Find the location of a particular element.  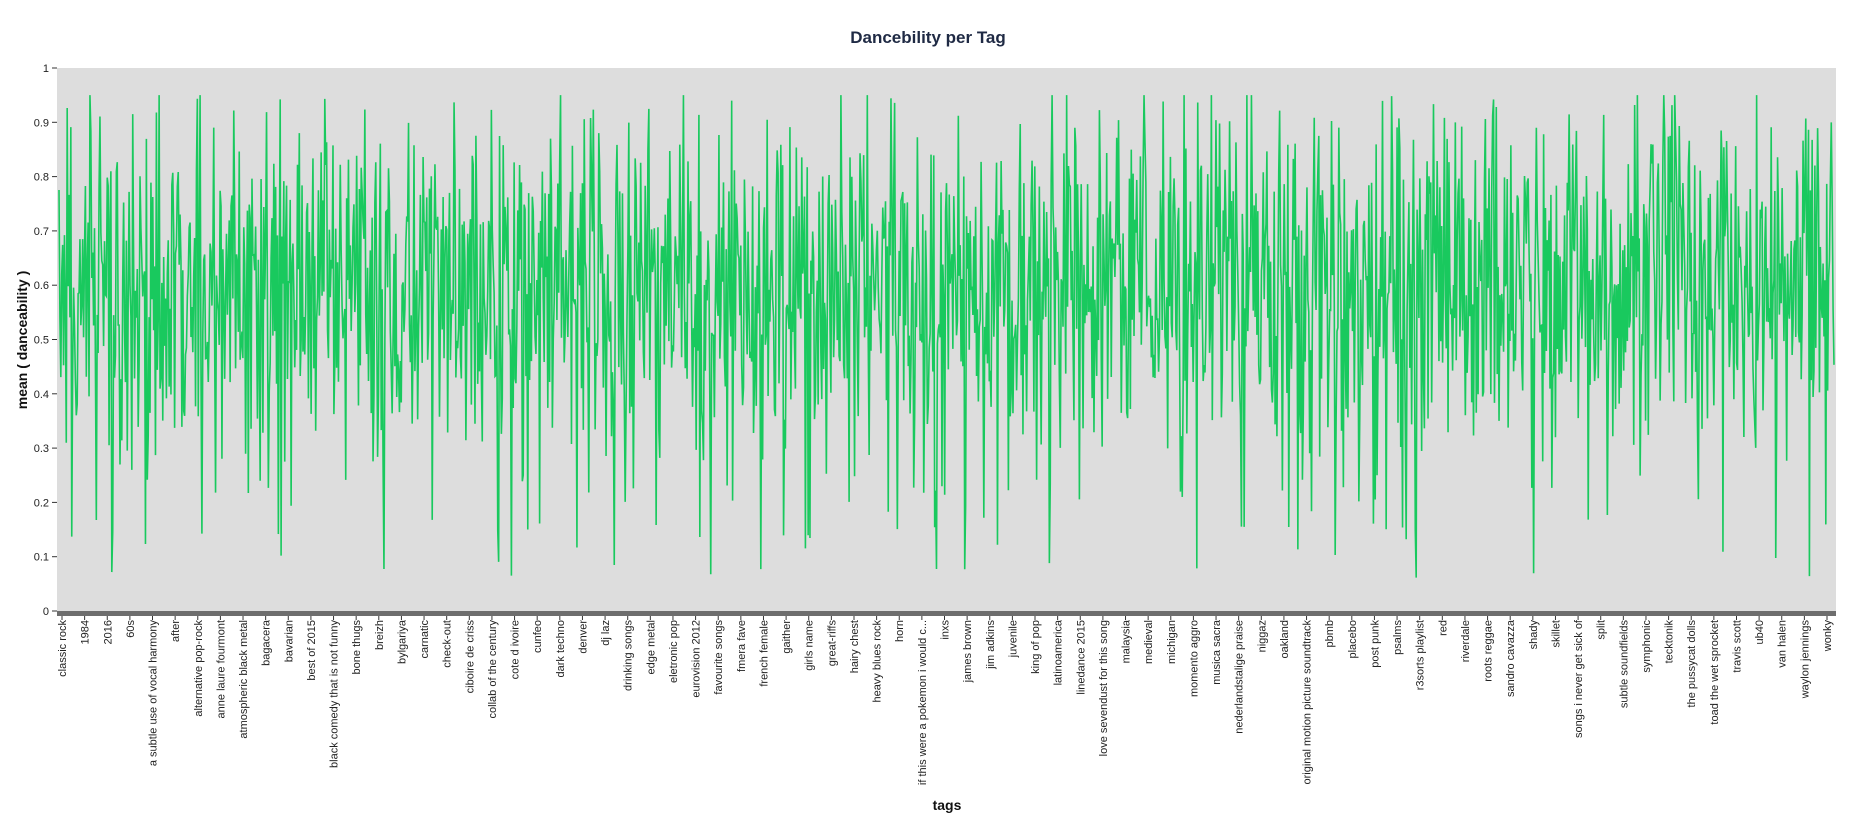

x-tick-label: sandro cavazza is located at coordinates (1511, 658).